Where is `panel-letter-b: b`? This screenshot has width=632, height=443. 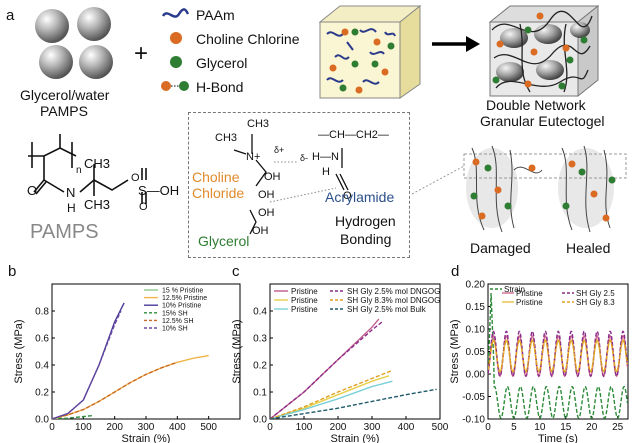 panel-letter-b: b is located at coordinates (12, 271).